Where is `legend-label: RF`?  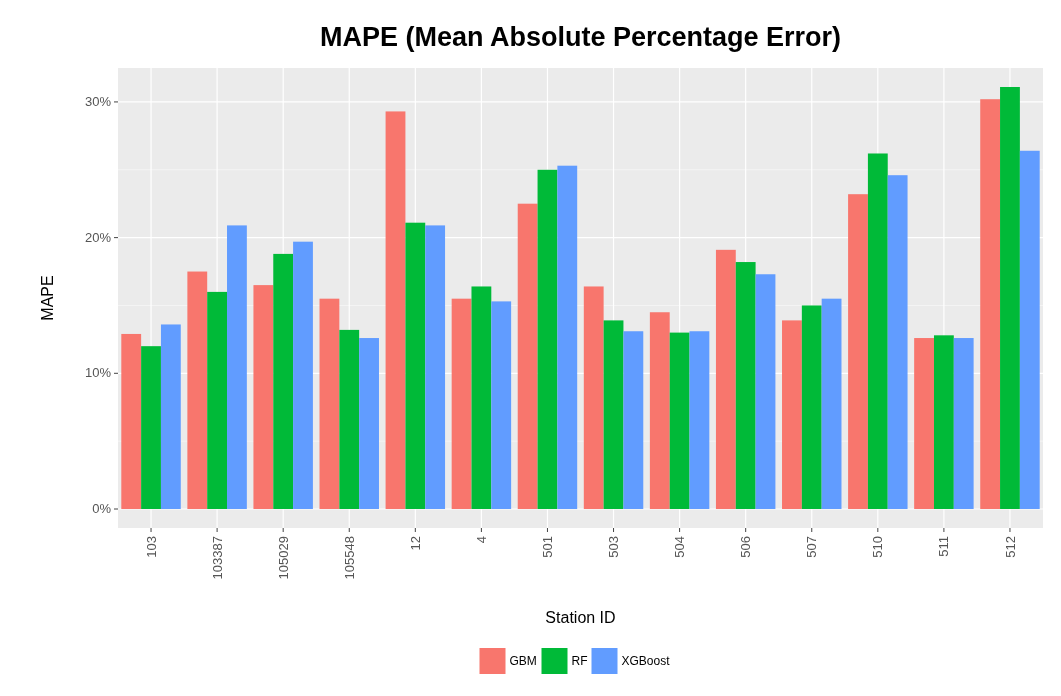
legend-label: RF is located at coordinates (579, 661).